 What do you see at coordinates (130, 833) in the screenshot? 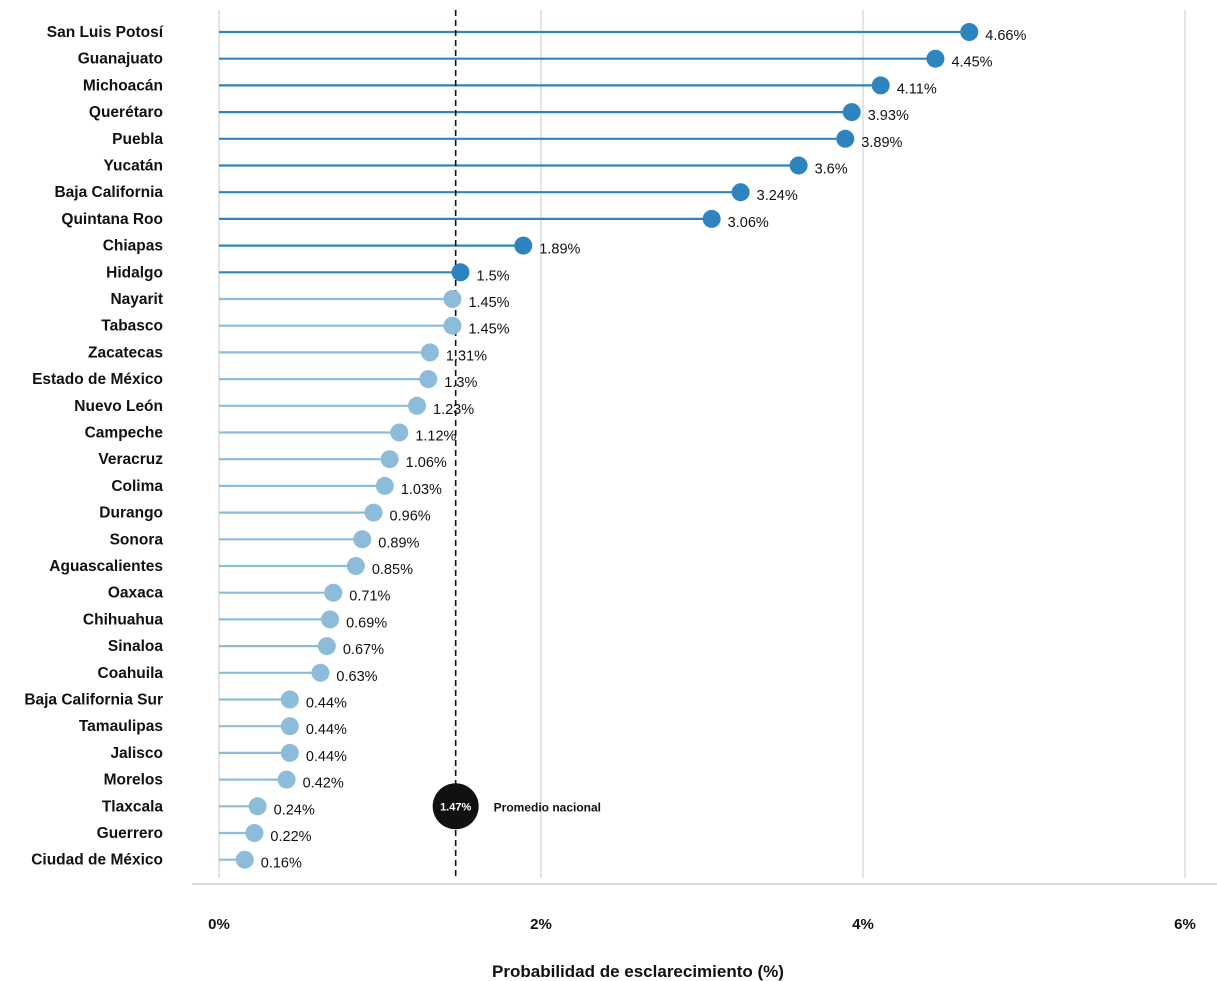
I see `category-label-guerrero: Guerrero` at bounding box center [130, 833].